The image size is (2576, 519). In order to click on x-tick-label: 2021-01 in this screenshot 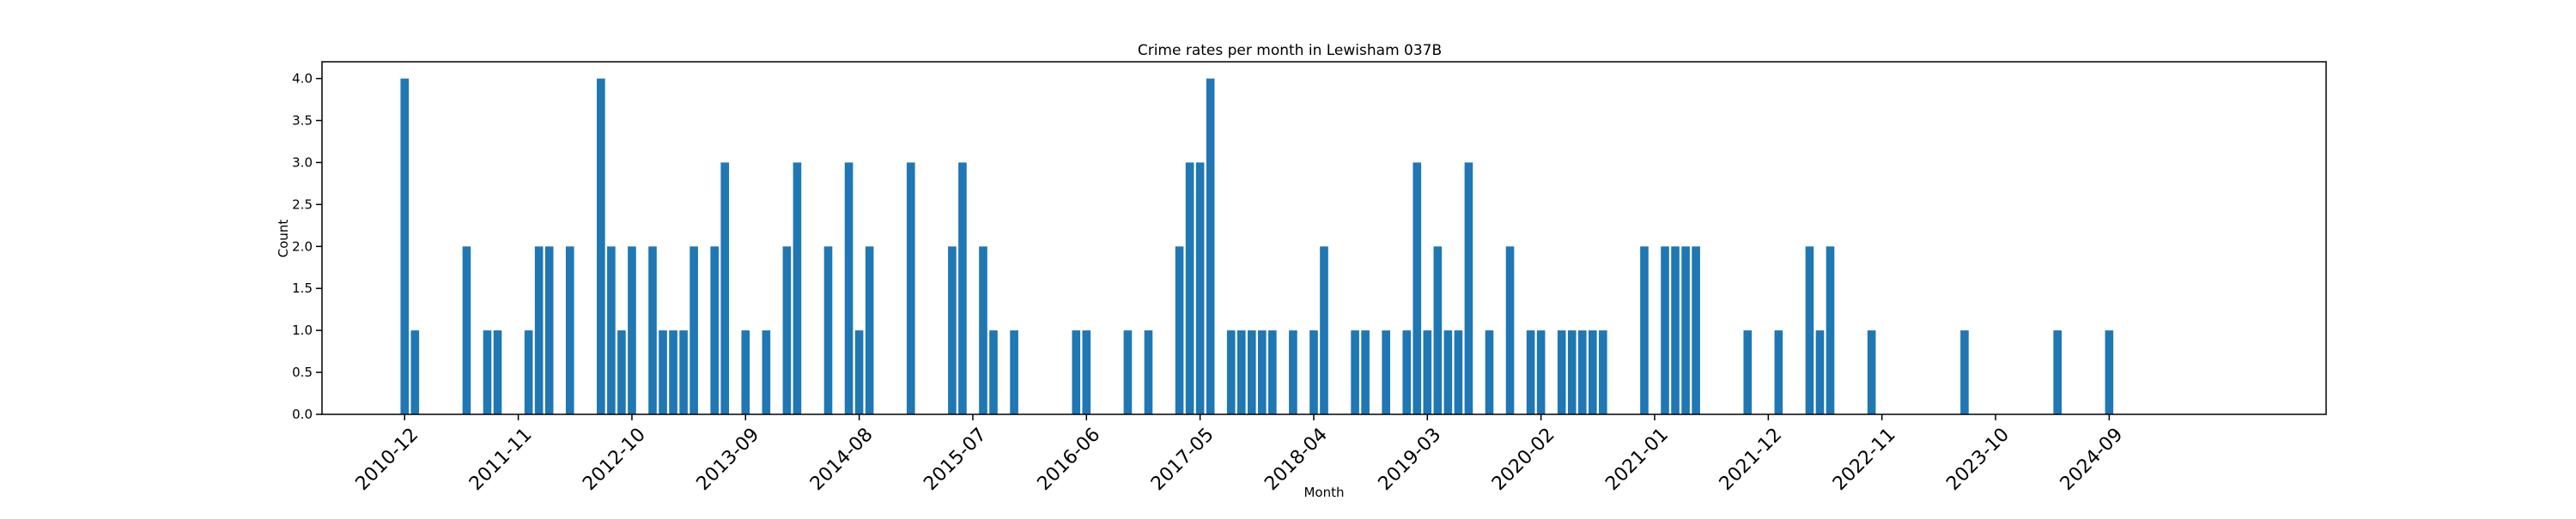, I will do `click(1637, 459)`.